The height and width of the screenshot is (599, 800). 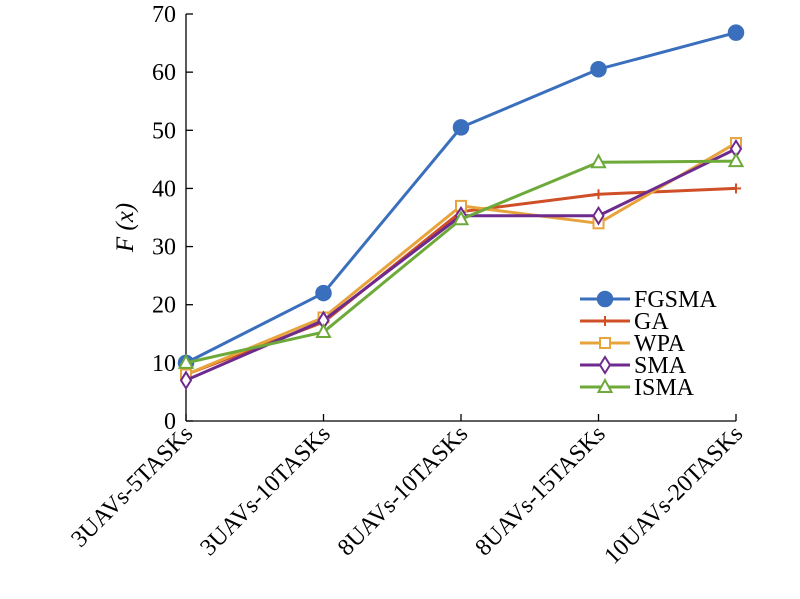 I want to click on legend-marker-fgsma, so click(x=605, y=299).